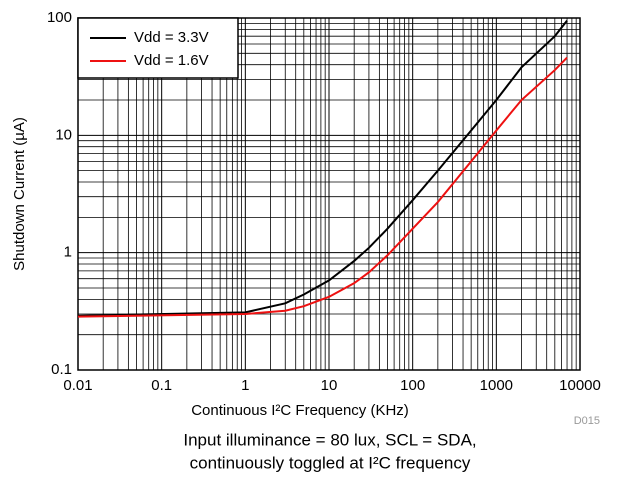 Image resolution: width=618 pixels, height=483 pixels. Describe the element at coordinates (171, 60) in the screenshot. I see `legend-label: Vdd = 1.6V` at that location.